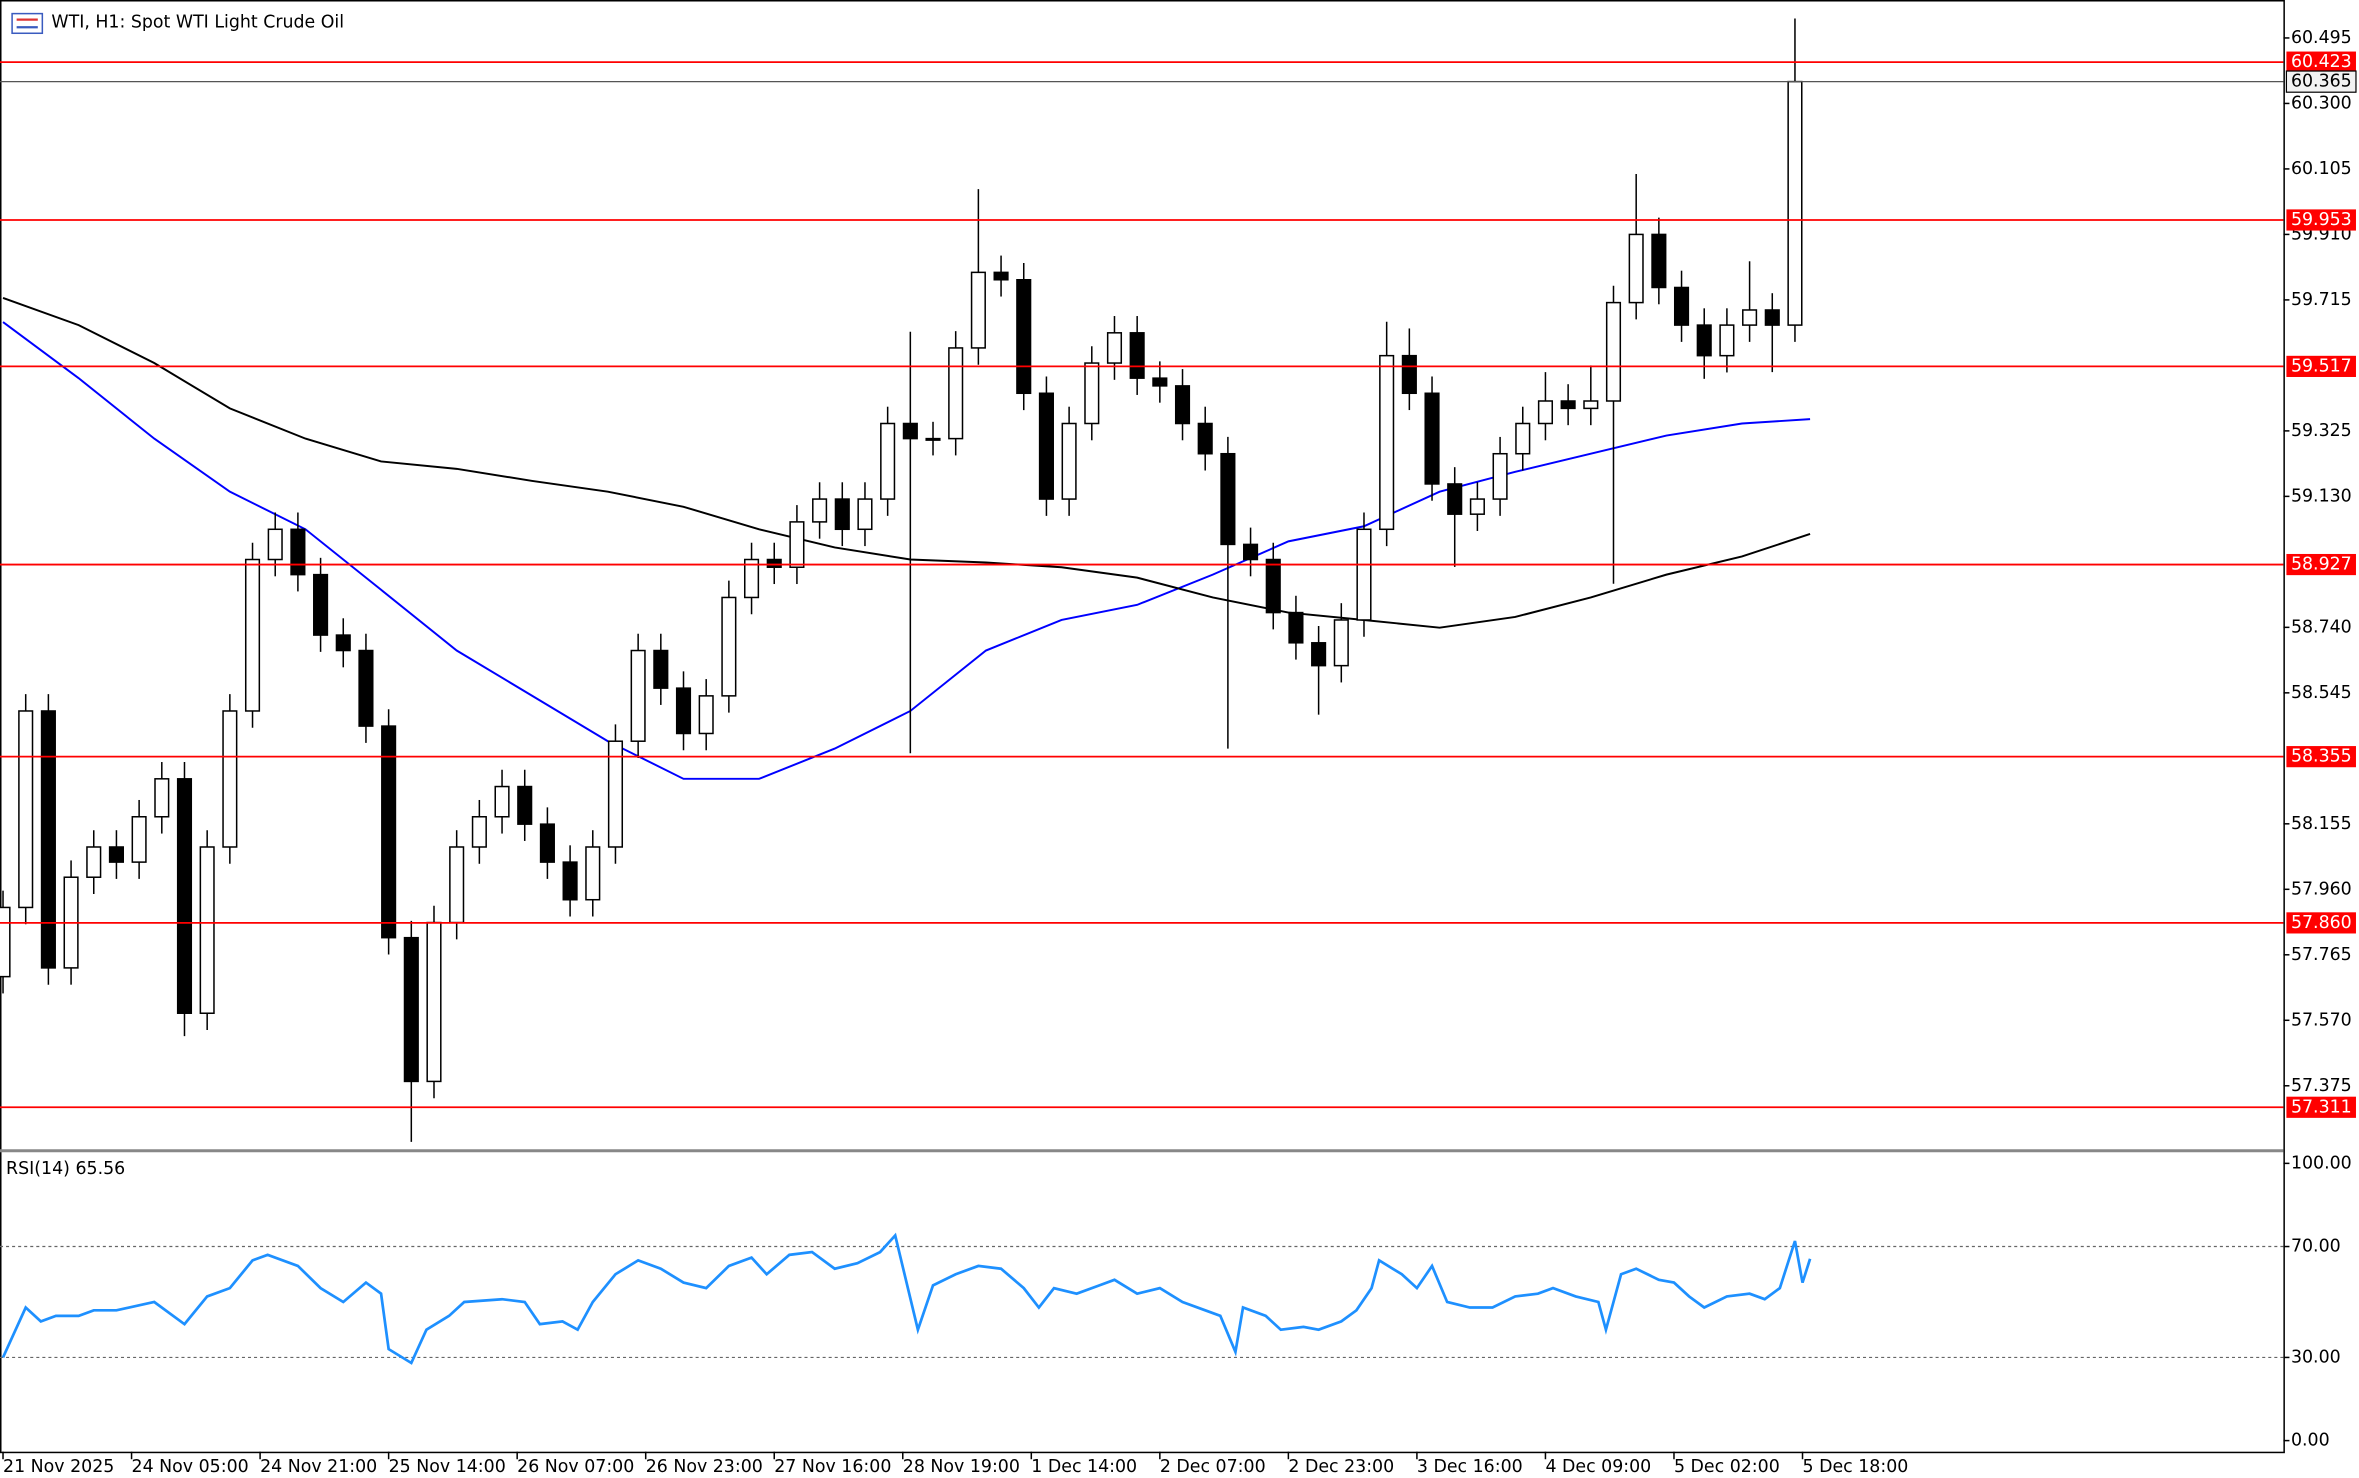  Describe the element at coordinates (2321, 955) in the screenshot. I see `y-tick-label: 57.765` at that location.